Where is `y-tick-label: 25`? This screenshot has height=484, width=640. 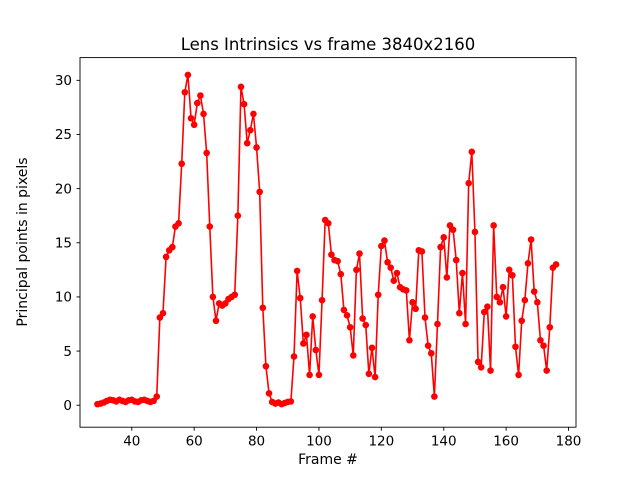
y-tick-label: 25 is located at coordinates (63, 135).